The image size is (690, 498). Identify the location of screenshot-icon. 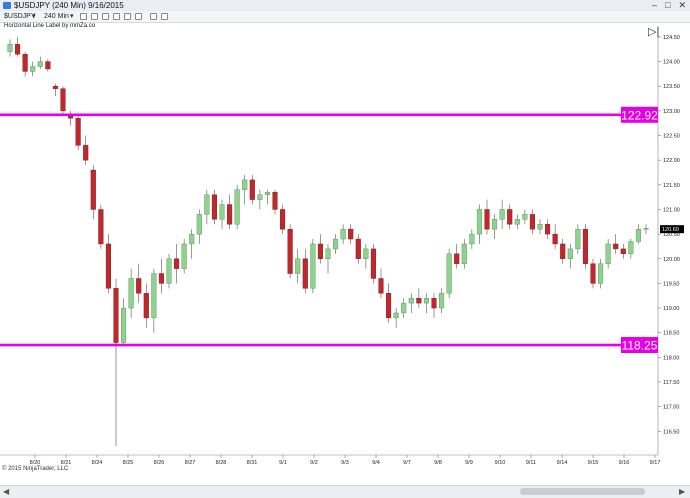
(164, 16).